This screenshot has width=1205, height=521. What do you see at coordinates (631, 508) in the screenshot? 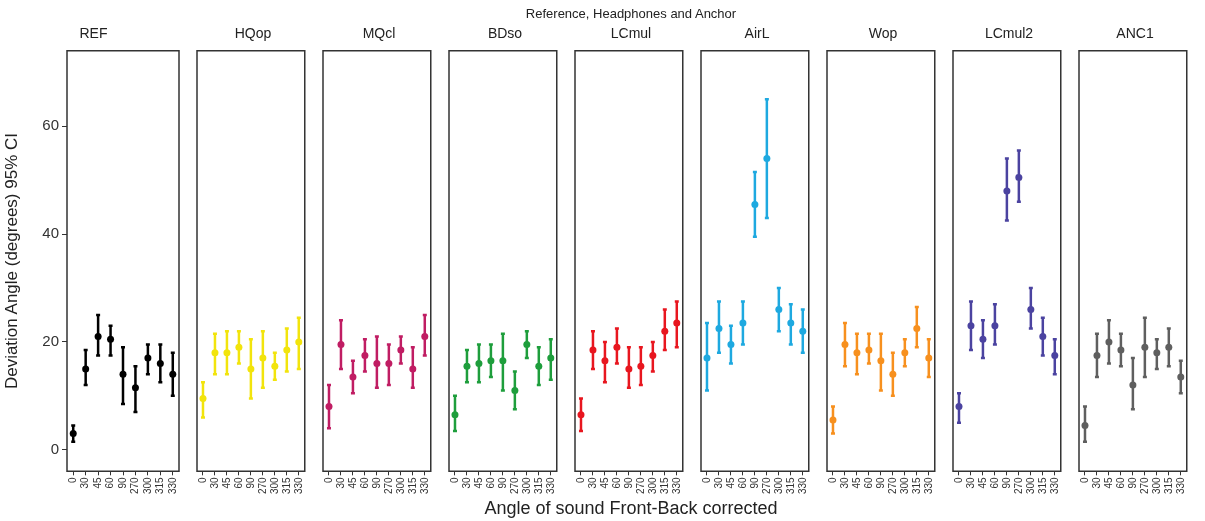
I see `x-axis-title: Angle of sound Front-Back corrected` at bounding box center [631, 508].